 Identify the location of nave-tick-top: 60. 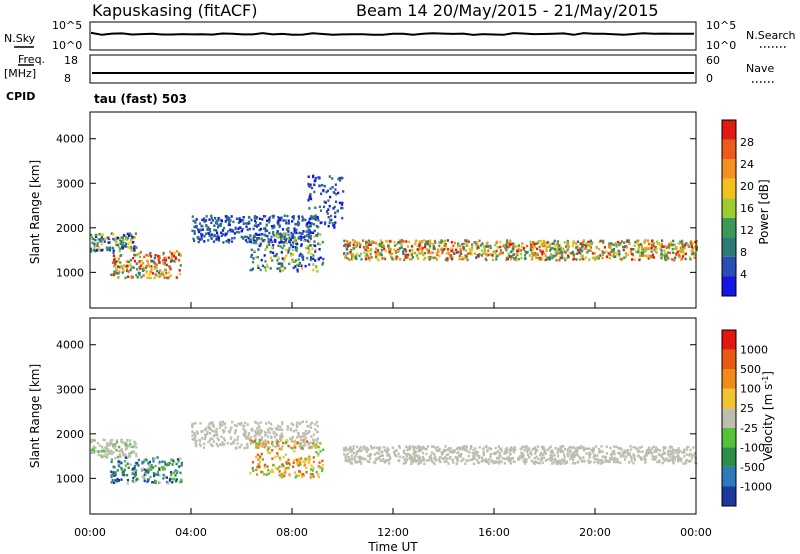
(713, 60).